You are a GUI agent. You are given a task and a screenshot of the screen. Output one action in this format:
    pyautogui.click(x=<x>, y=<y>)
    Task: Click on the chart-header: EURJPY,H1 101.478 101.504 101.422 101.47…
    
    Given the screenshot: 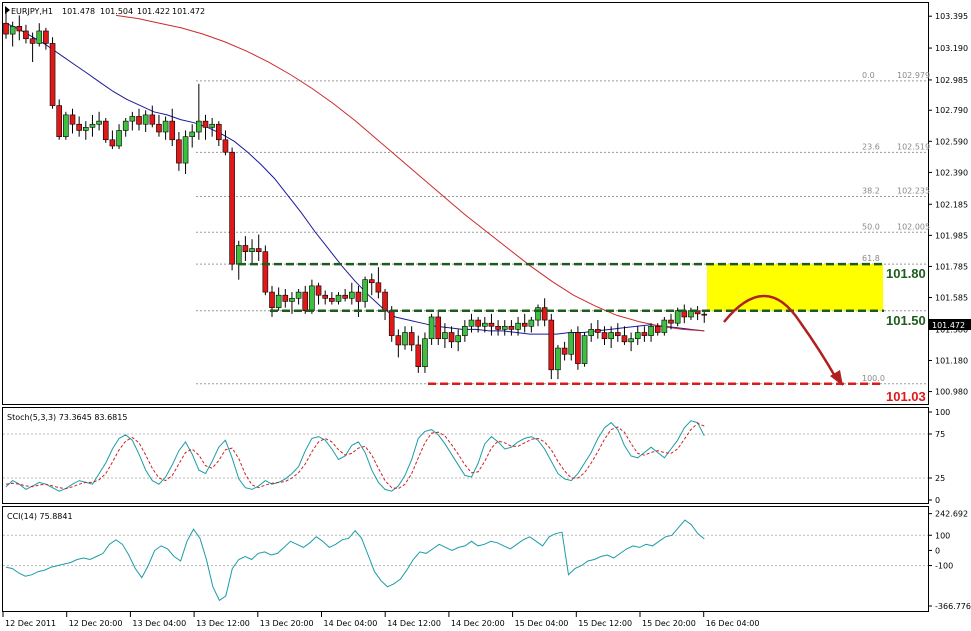 What is the action you would take?
    pyautogui.click(x=105, y=11)
    